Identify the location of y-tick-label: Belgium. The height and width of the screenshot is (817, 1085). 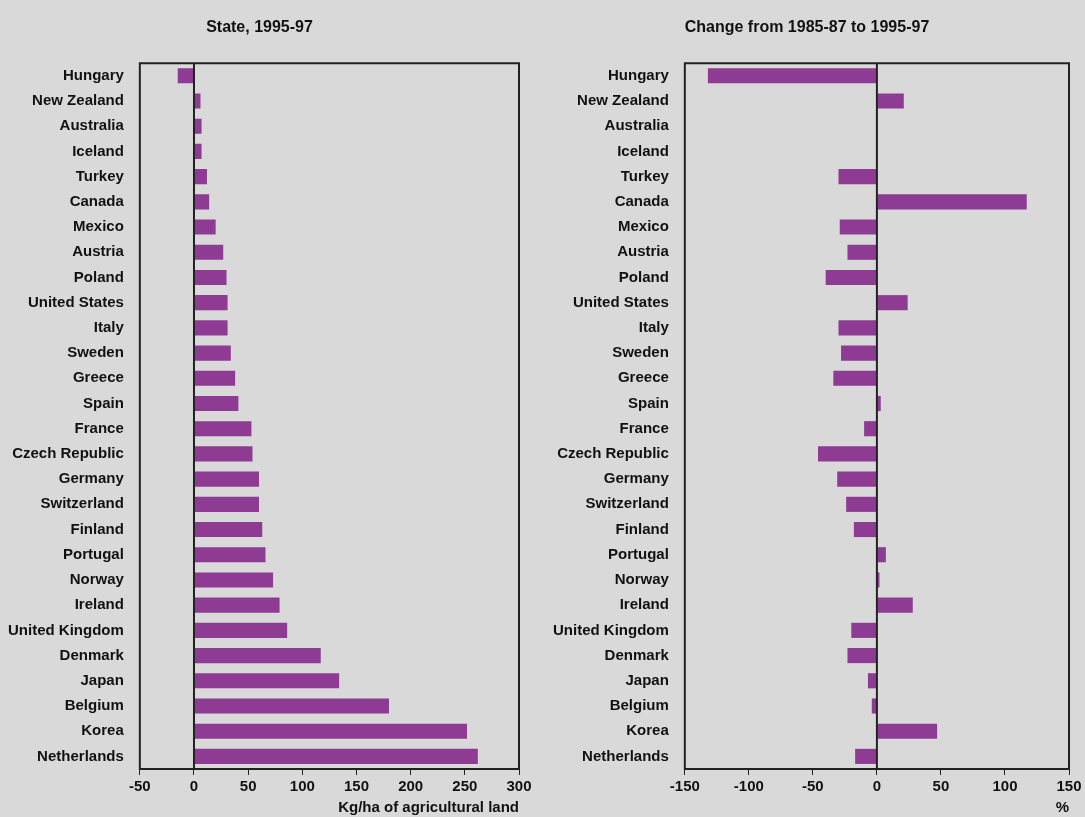
(639, 705).